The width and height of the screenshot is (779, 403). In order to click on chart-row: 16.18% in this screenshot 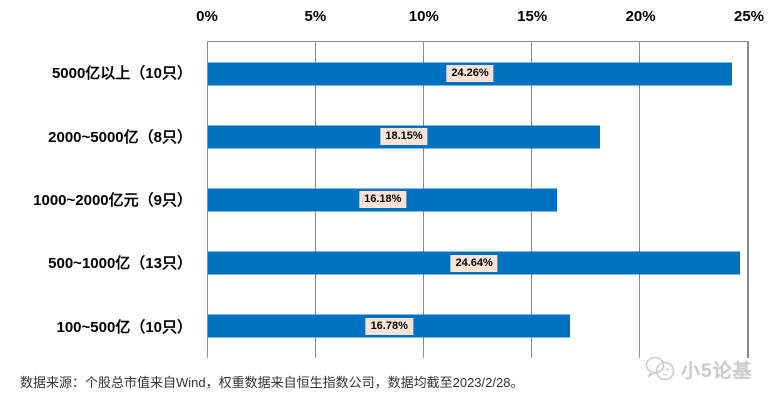, I will do `click(478, 199)`.